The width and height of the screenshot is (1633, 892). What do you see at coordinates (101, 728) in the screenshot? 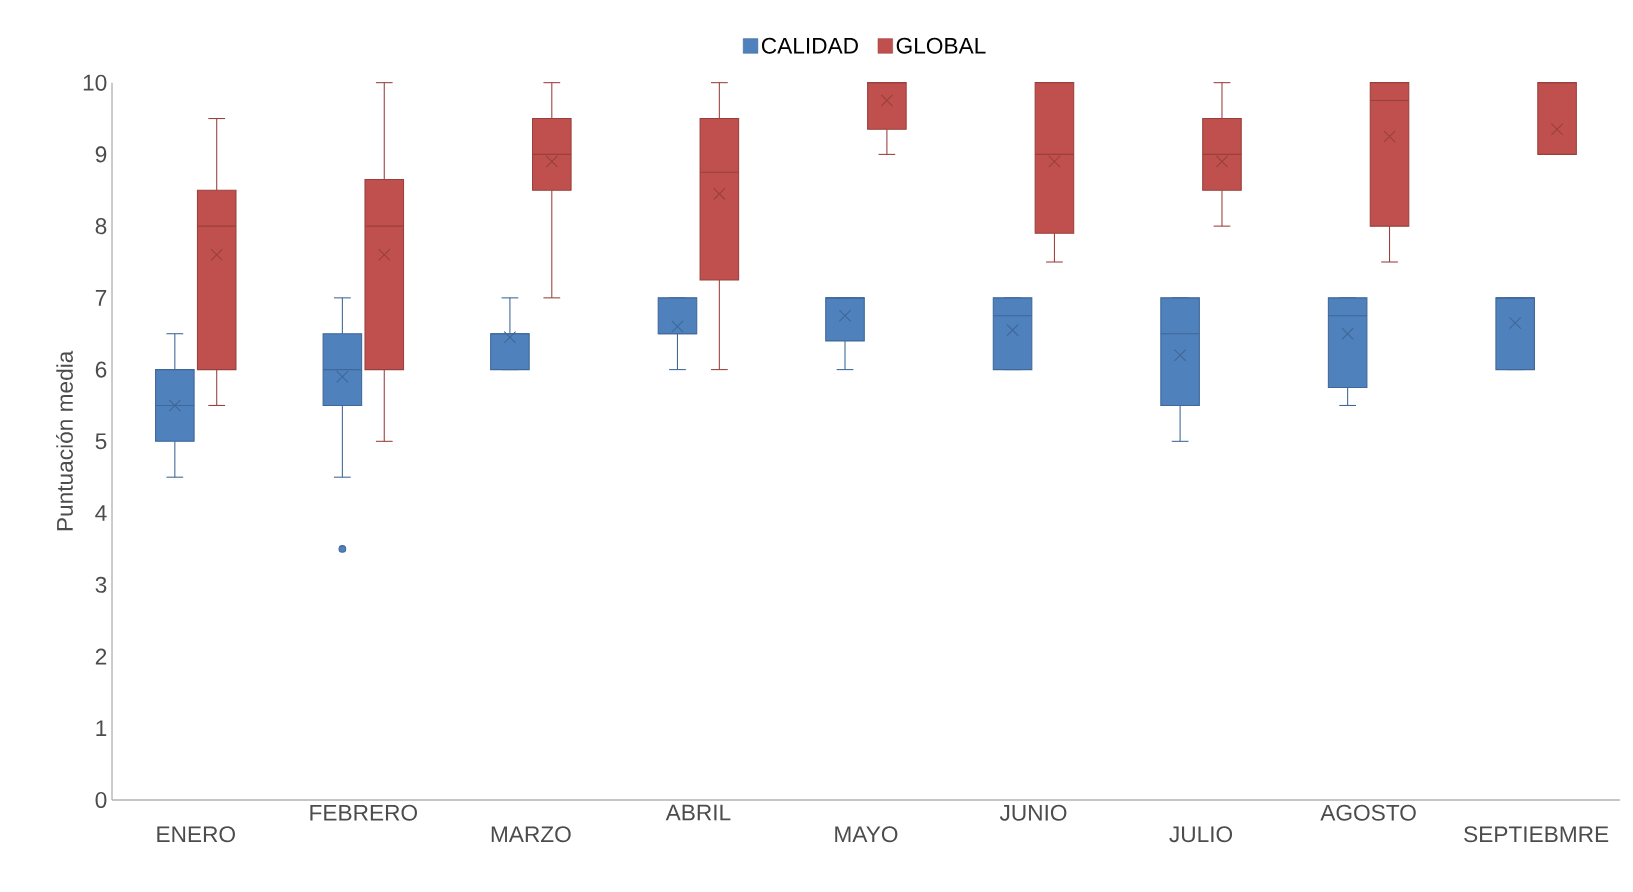
I see `y-tick-label: 1` at bounding box center [101, 728].